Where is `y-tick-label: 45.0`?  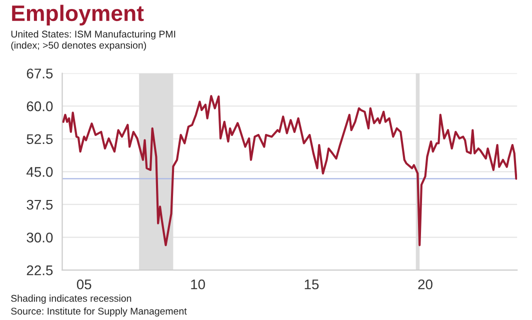
y-tick-label: 45.0 is located at coordinates (39, 172).